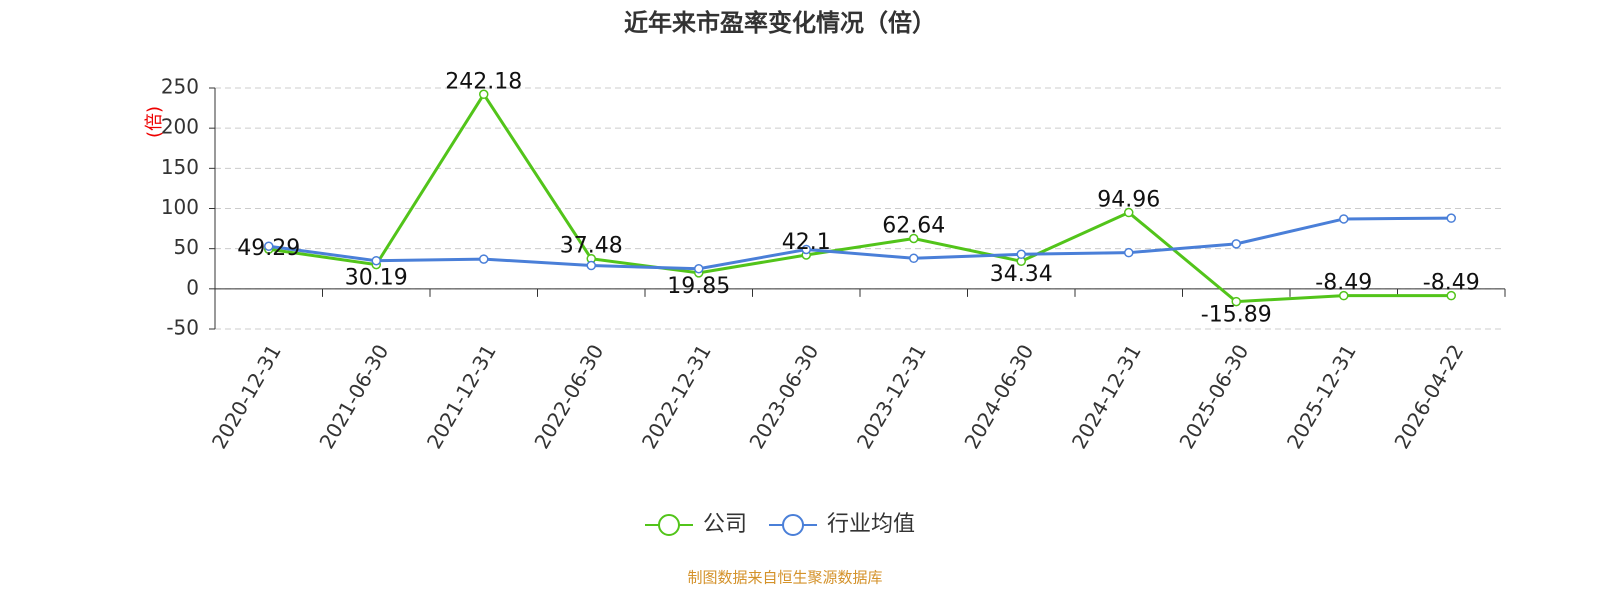 The width and height of the screenshot is (1600, 604). I want to click on data-label: 42.1, so click(806, 242).